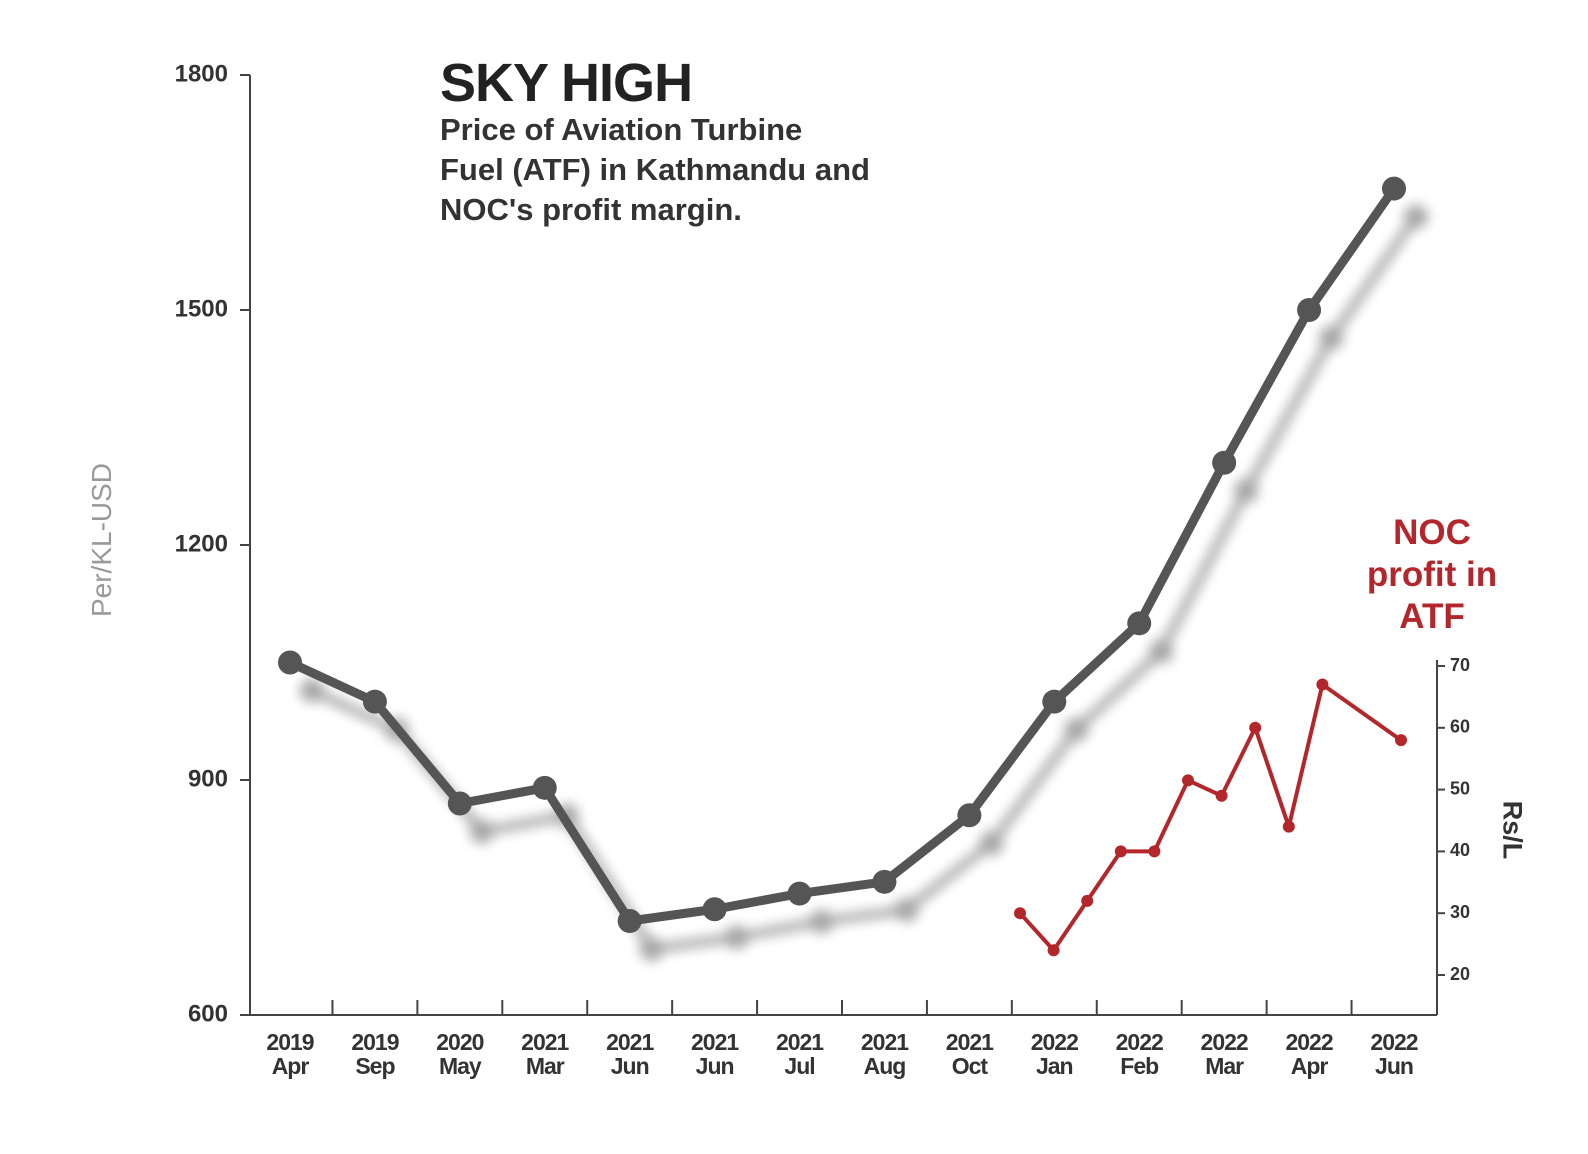  What do you see at coordinates (460, 1054) in the screenshot?
I see `x-tick-label: 2020 May` at bounding box center [460, 1054].